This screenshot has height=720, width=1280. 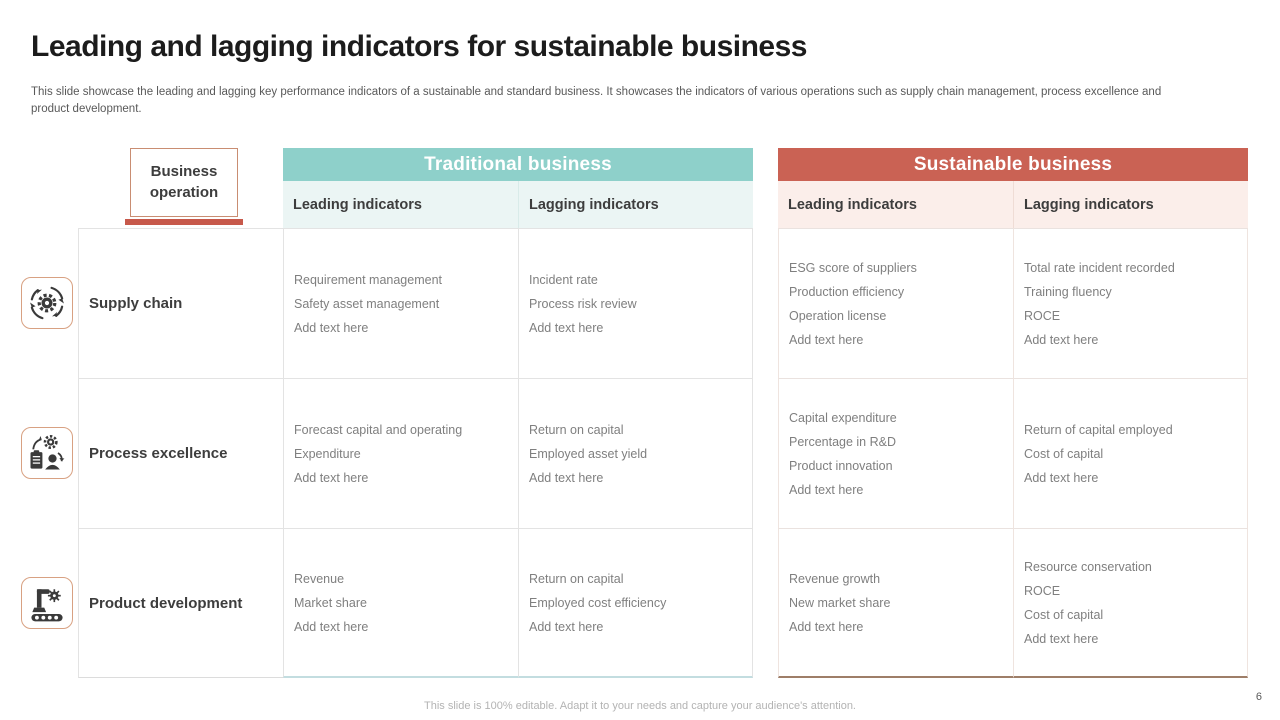 I want to click on product-development-icon-box, so click(x=47, y=603).